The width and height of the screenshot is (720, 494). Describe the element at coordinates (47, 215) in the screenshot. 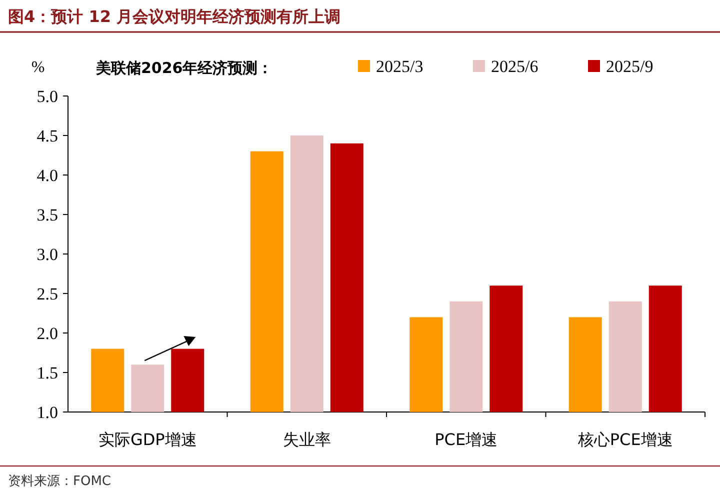

I see `y-tick-label: 3.5` at that location.